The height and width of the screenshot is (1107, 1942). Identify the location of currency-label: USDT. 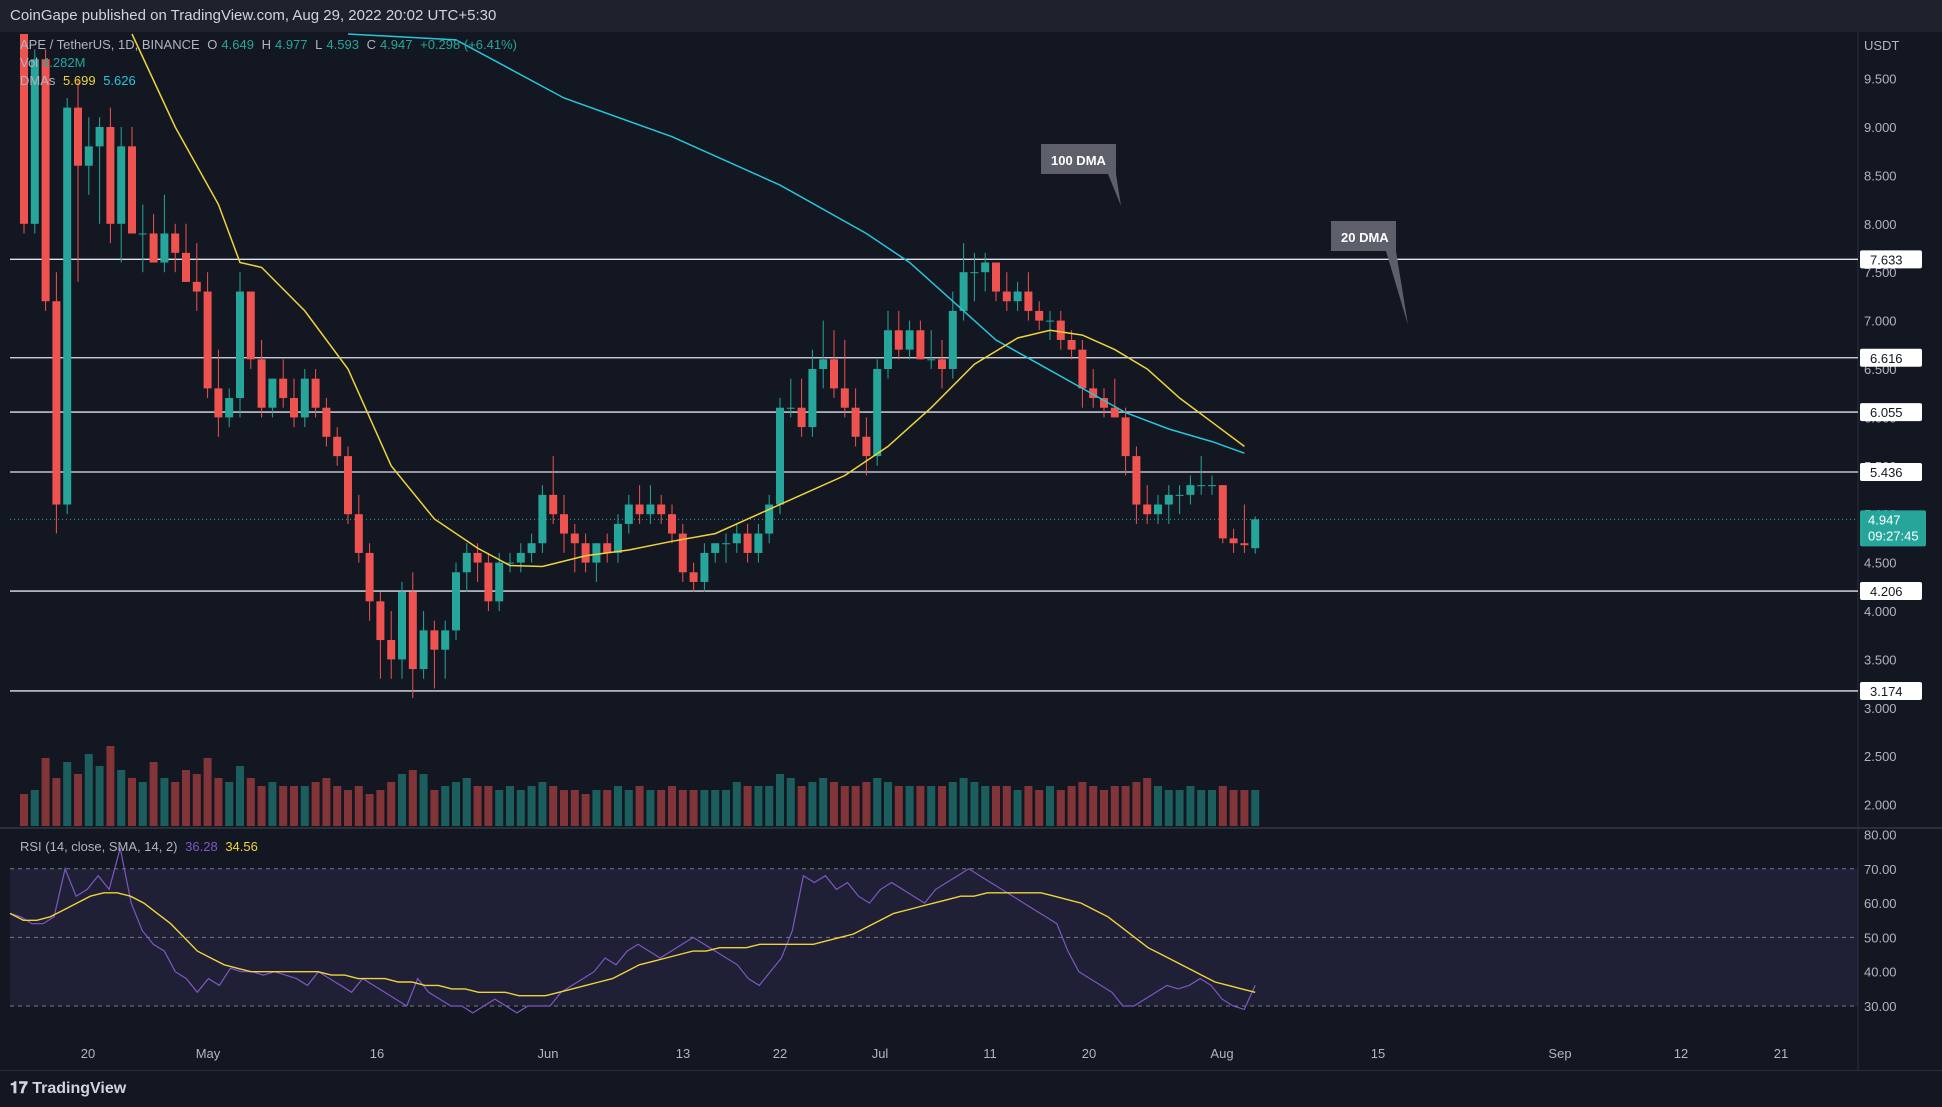
(1881, 45).